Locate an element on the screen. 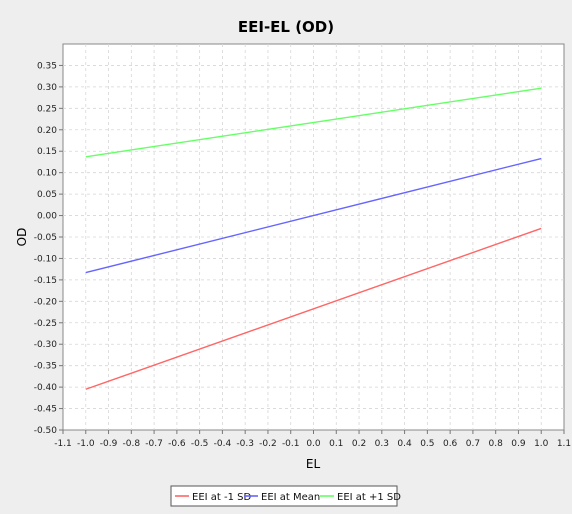 The height and width of the screenshot is (514, 572). y-tick-label: -0.05 is located at coordinates (45, 238).